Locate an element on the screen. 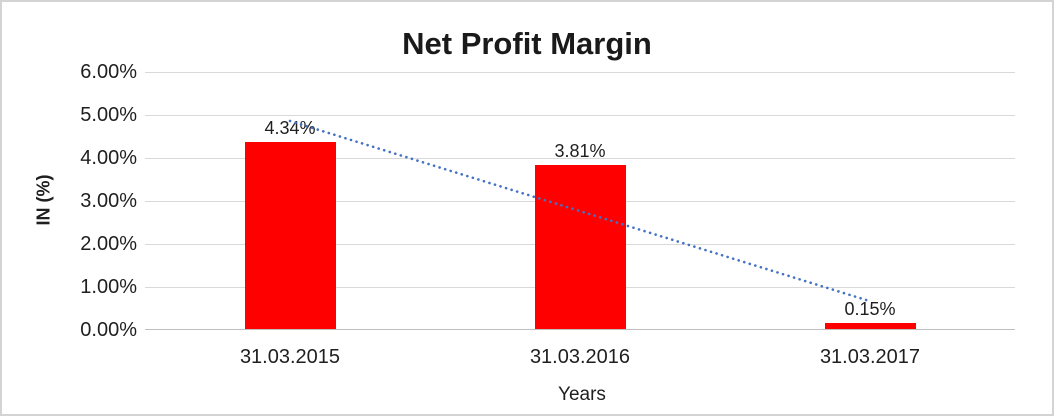 The height and width of the screenshot is (416, 1054). y-tick-label: 4.00% is located at coordinates (108, 158).